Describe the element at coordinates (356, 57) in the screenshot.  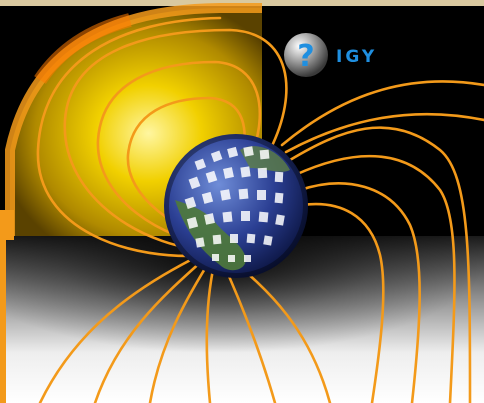
I see `logo-text: IGY` at that location.